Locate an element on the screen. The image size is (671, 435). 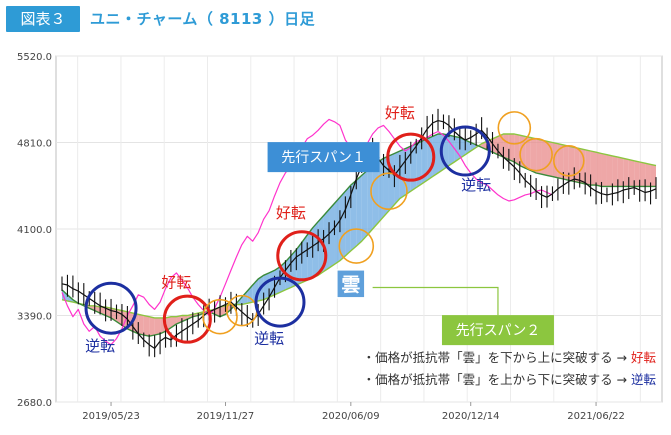
y-tick-label: 4810.0 is located at coordinates (34, 144).